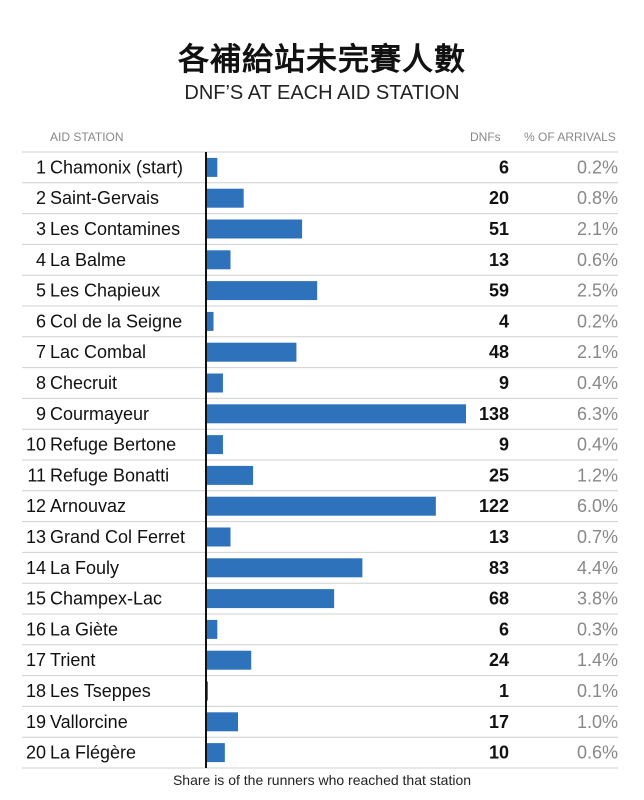 Image resolution: width=644 pixels, height=800 pixels. What do you see at coordinates (41, 291) in the screenshot?
I see `row-rank: 5` at bounding box center [41, 291].